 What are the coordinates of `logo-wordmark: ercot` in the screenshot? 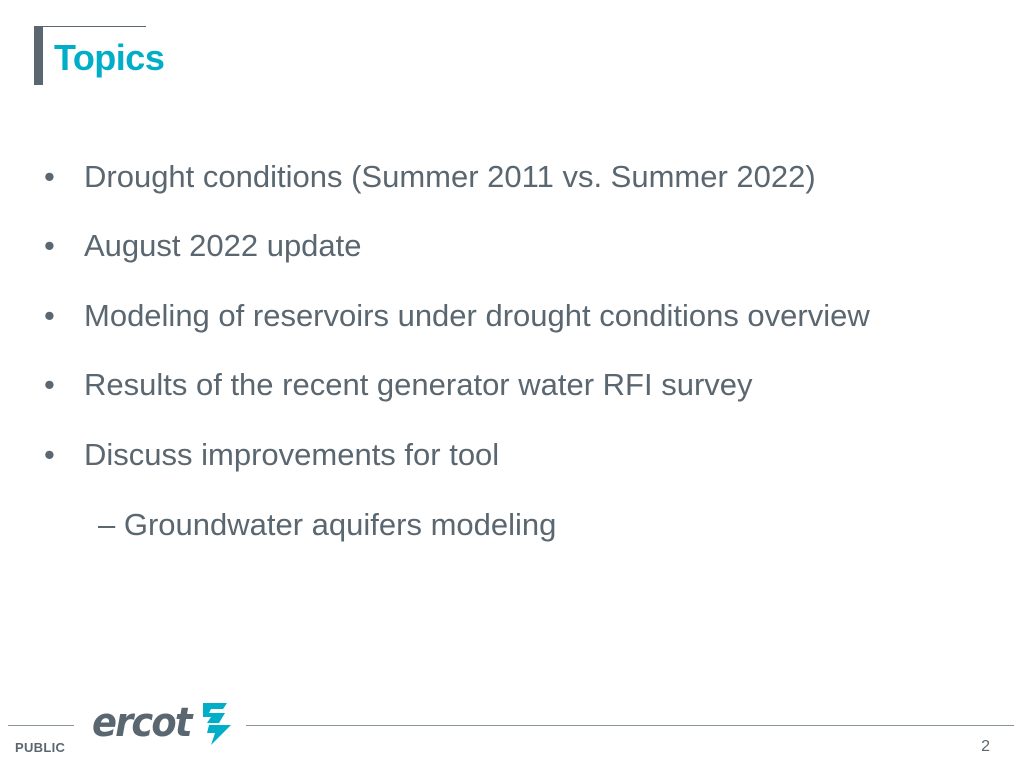 It's located at (142, 723).